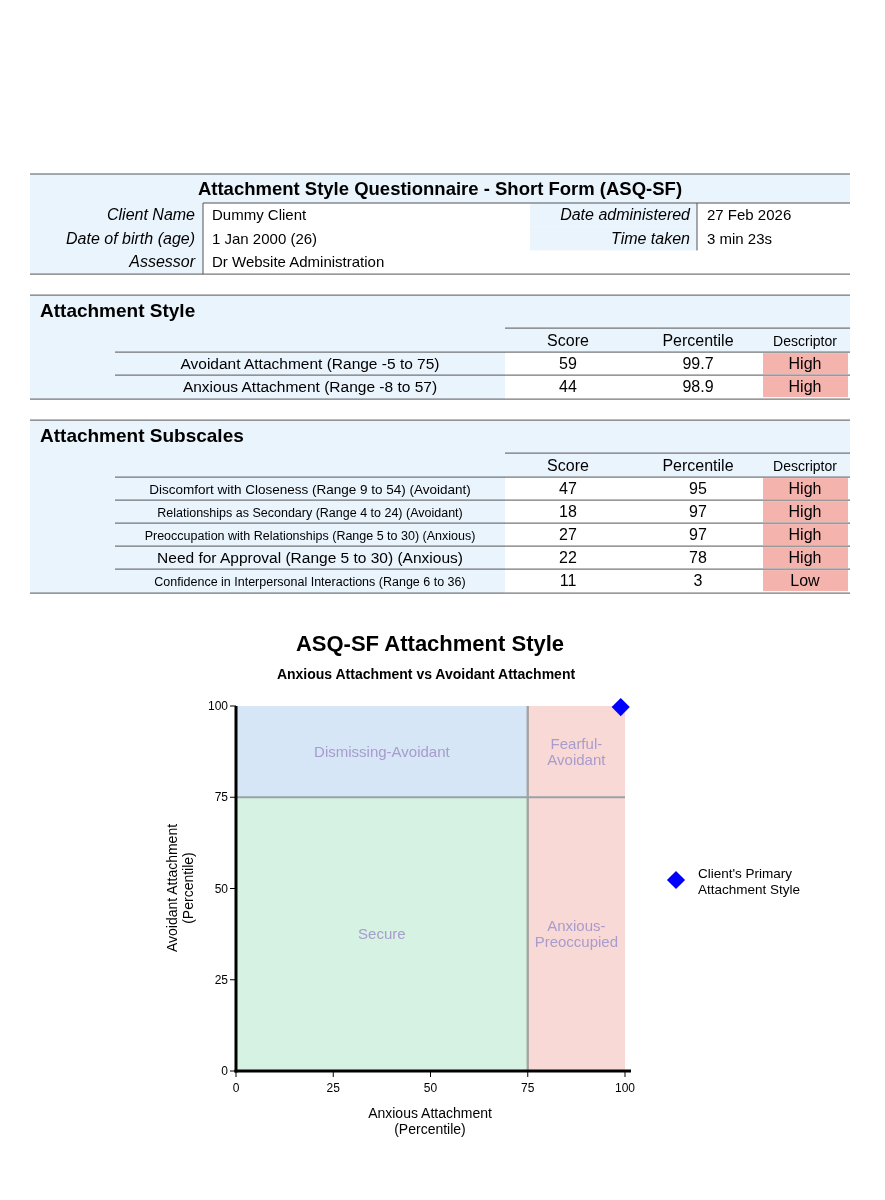 This screenshot has height=1200, width=885. Describe the element at coordinates (118, 311) in the screenshot. I see `text: Attachment Style` at that location.